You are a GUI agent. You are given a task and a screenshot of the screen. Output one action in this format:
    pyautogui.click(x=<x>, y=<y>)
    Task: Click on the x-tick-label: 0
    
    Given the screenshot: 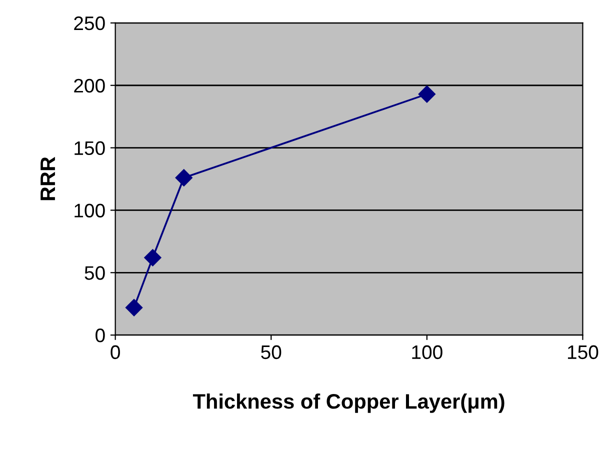 What is the action you would take?
    pyautogui.click(x=115, y=352)
    